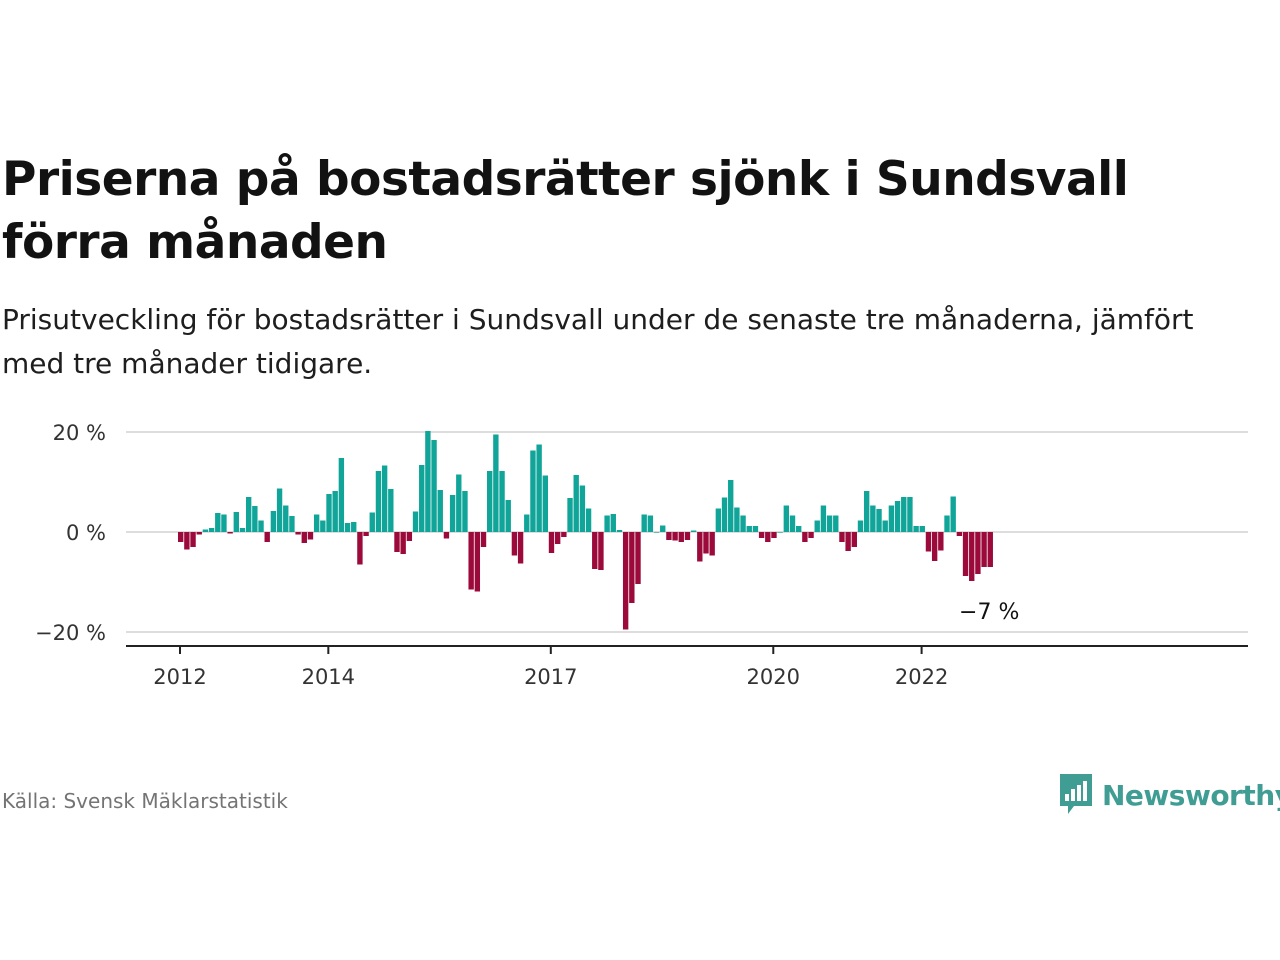  Describe the element at coordinates (86, 533) in the screenshot. I see `y-tick-label: 0 %` at that location.